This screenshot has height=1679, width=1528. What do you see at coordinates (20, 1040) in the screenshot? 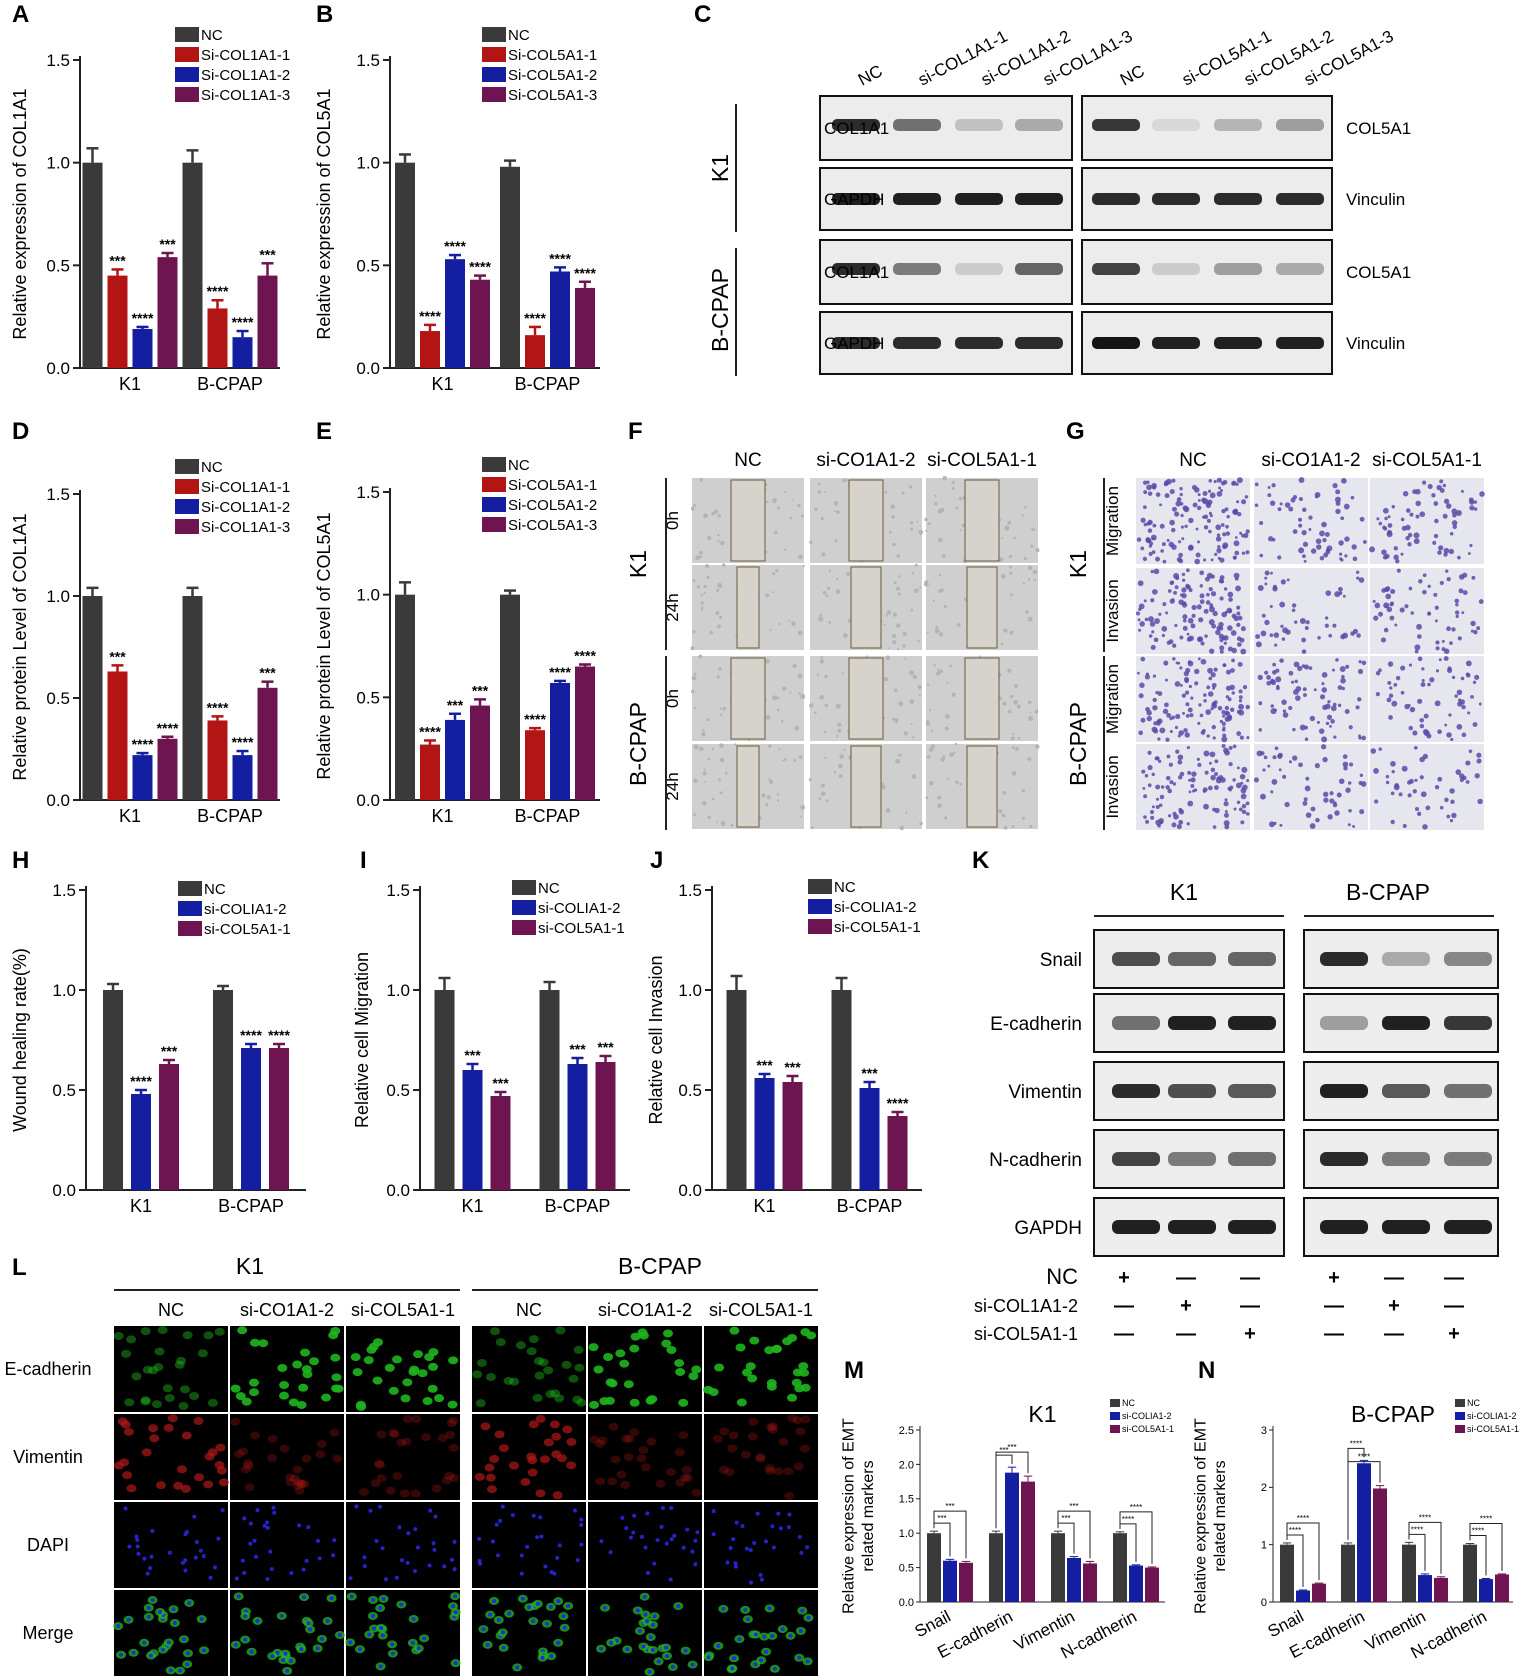
I see `y-axis-label: Wound healing rate(%)` at bounding box center [20, 1040].